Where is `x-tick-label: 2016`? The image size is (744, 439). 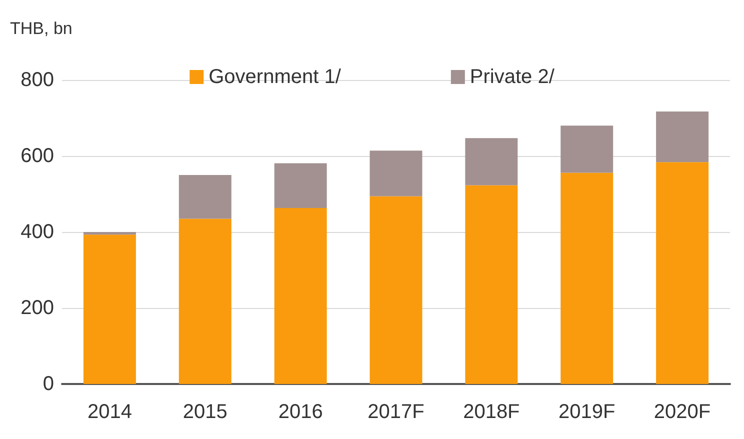 x-tick-label: 2016 is located at coordinates (300, 412).